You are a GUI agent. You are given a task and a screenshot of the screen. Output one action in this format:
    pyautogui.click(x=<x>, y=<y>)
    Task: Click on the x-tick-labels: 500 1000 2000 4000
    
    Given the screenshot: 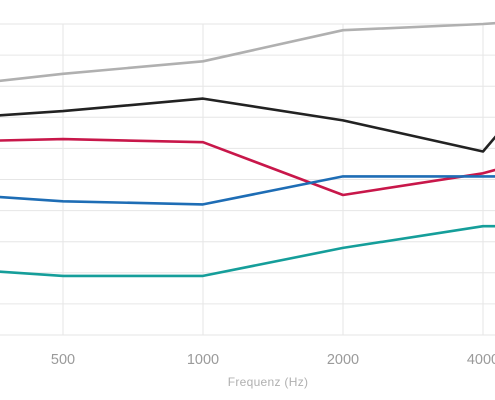 What is the action you would take?
    pyautogui.click(x=273, y=360)
    